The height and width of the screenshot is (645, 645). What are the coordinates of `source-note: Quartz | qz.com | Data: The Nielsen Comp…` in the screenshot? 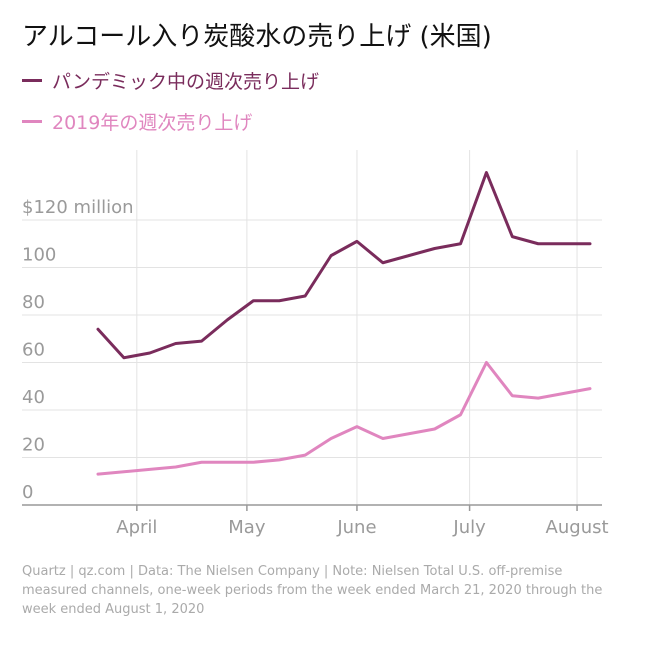 It's located at (312, 590).